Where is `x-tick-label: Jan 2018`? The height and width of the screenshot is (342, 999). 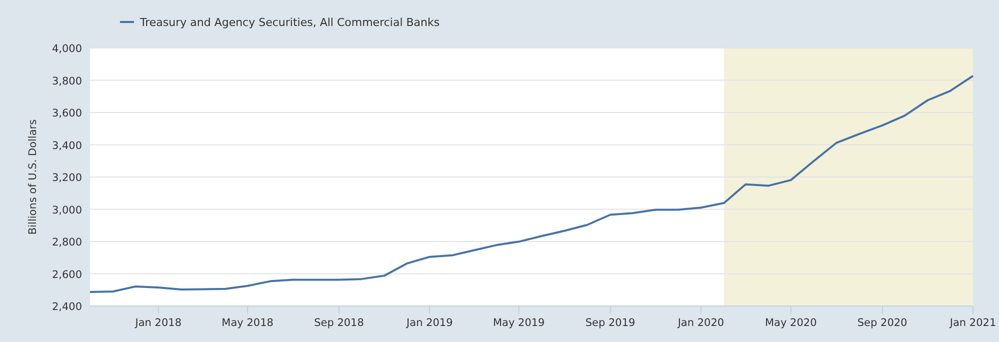
x-tick-label: Jan 2018 is located at coordinates (158, 323).